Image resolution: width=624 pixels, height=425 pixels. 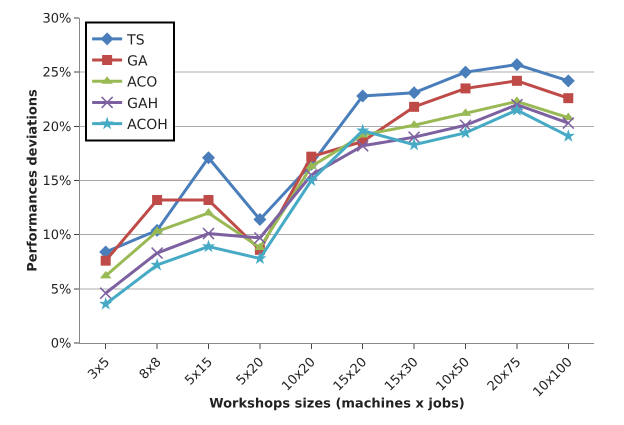 I want to click on legend-label: ACO, so click(x=142, y=82).